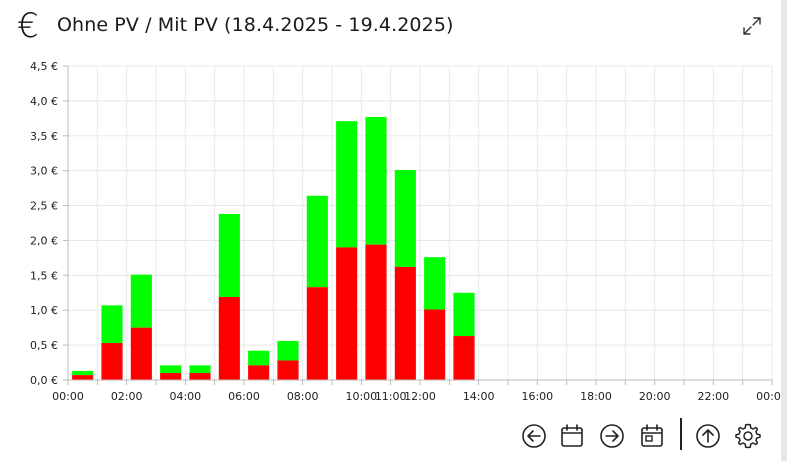 The height and width of the screenshot is (461, 787). I want to click on y-tick-label: 2,5 €, so click(44, 206).